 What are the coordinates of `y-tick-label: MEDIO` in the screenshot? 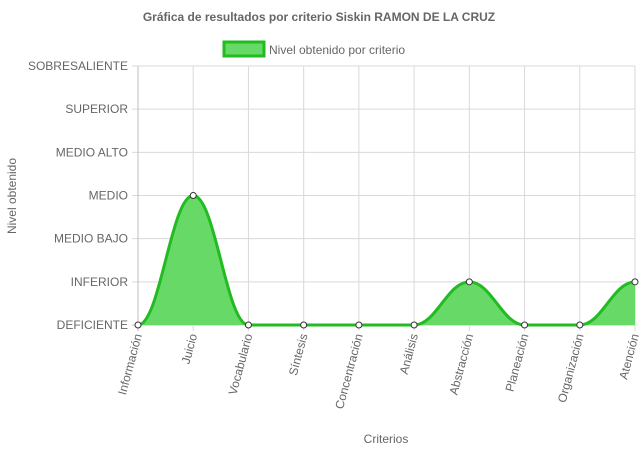 It's located at (108, 196).